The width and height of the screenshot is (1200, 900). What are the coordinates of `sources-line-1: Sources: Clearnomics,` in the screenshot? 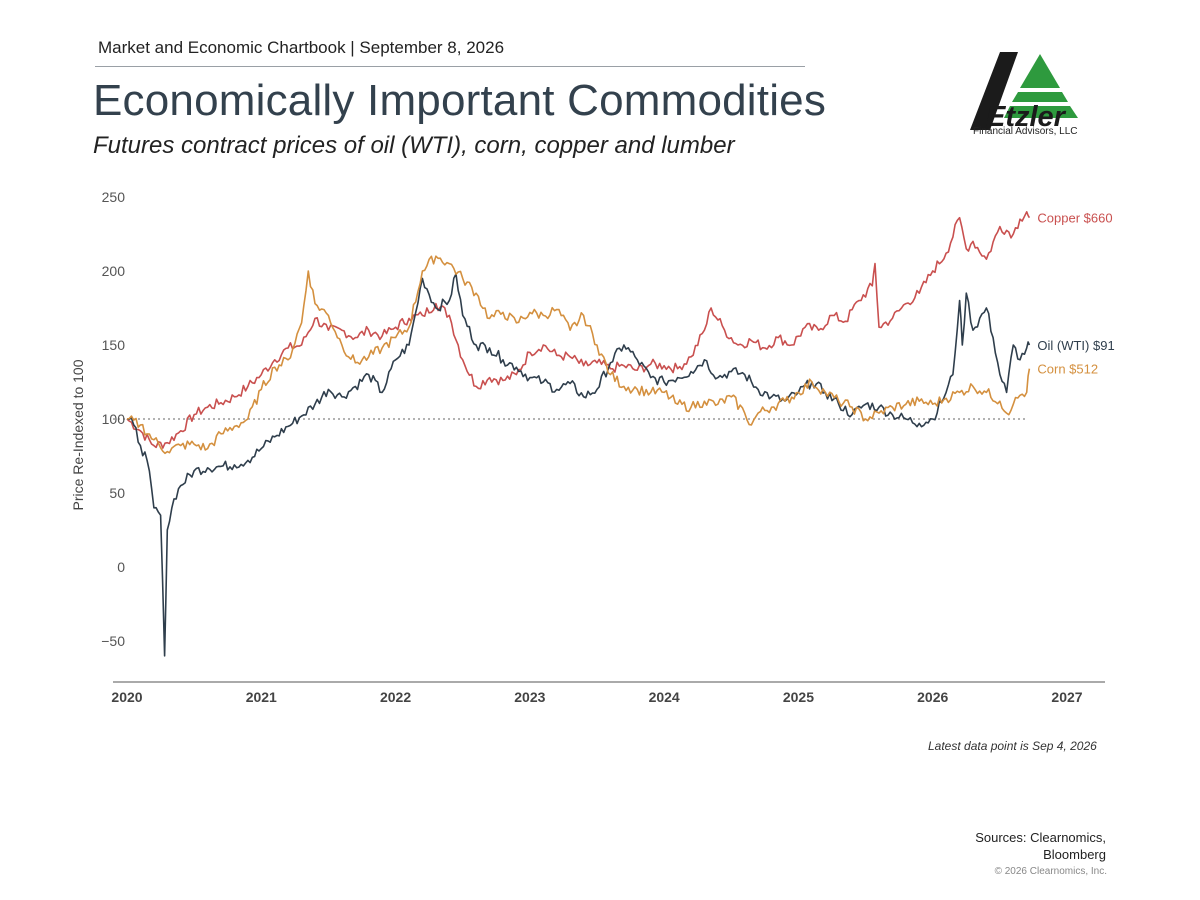 It's located at (1040, 837).